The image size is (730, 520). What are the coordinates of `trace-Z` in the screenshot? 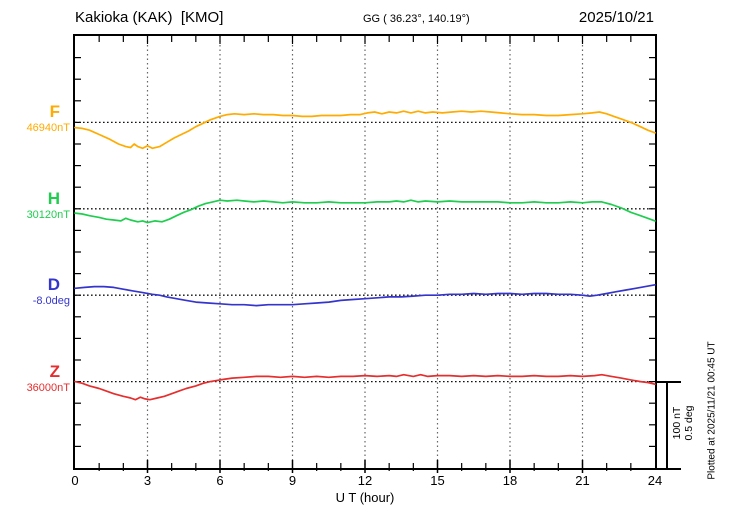 It's located at (365, 387).